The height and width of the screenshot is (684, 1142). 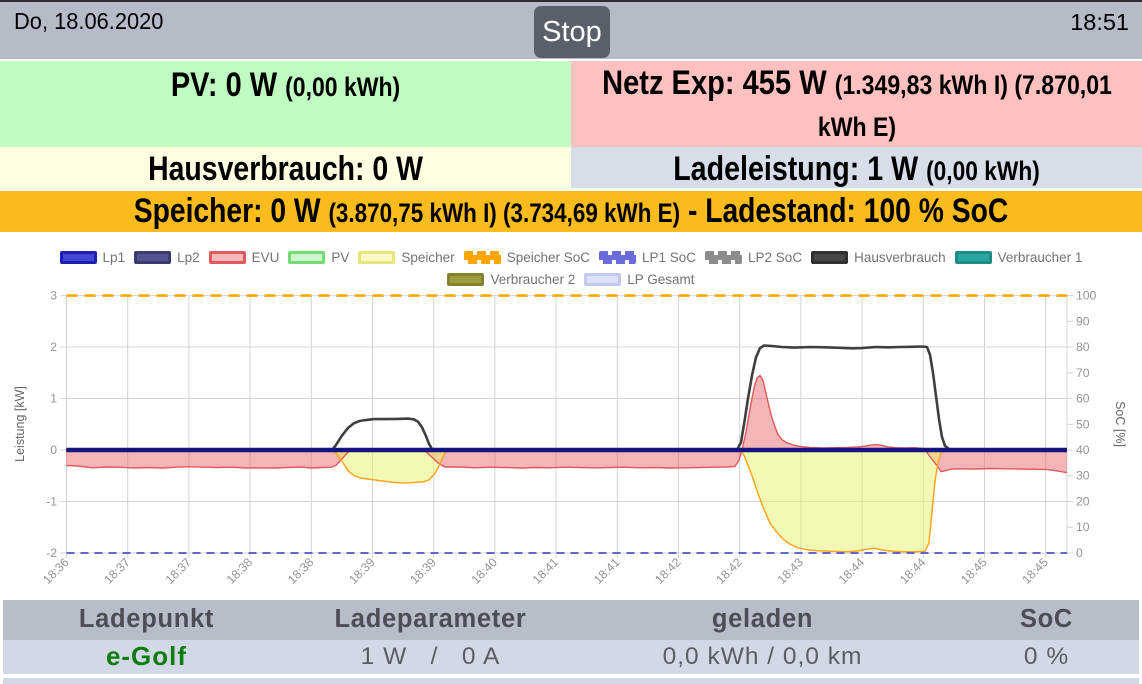 I want to click on svg-text: -2, so click(x=51, y=553).